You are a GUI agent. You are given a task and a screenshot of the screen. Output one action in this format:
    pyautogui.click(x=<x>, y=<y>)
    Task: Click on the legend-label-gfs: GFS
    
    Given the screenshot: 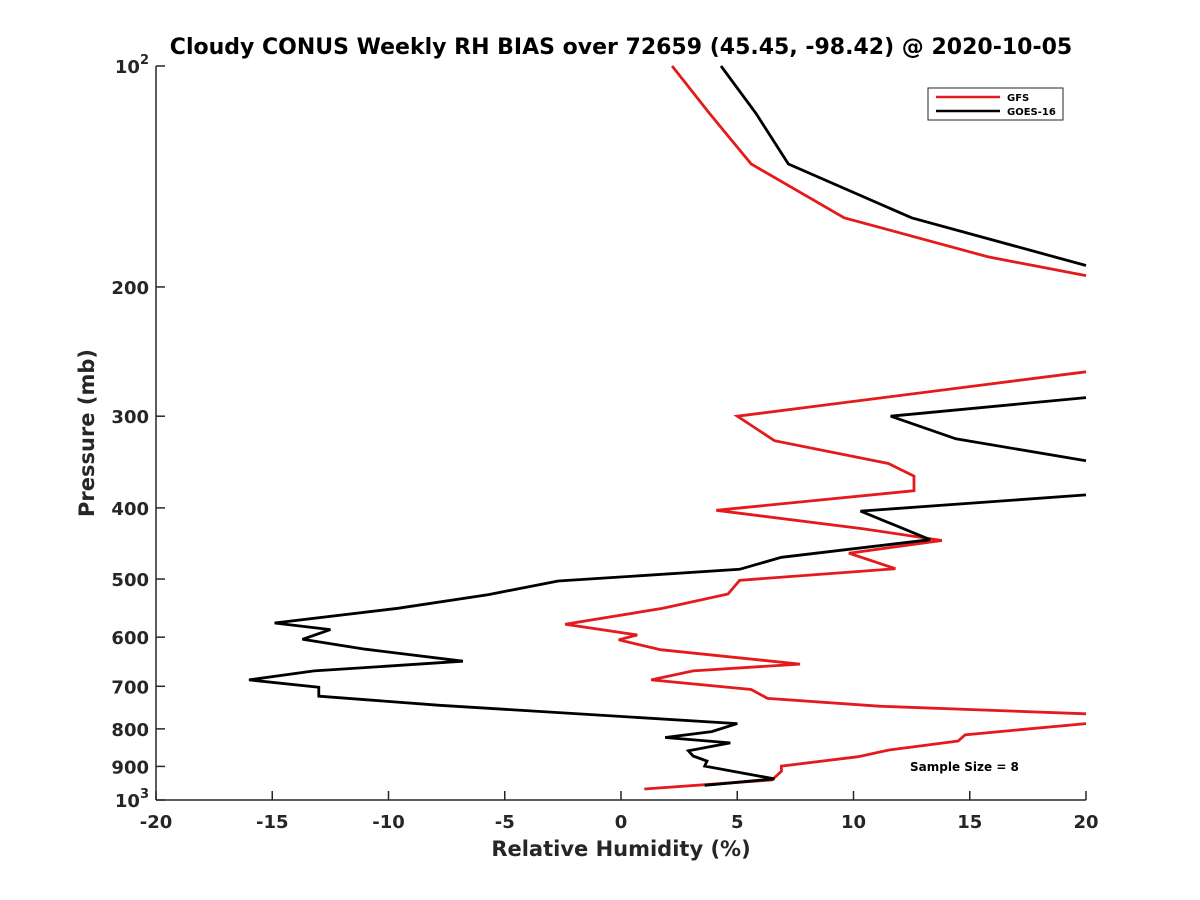 What is the action you would take?
    pyautogui.click(x=1018, y=98)
    